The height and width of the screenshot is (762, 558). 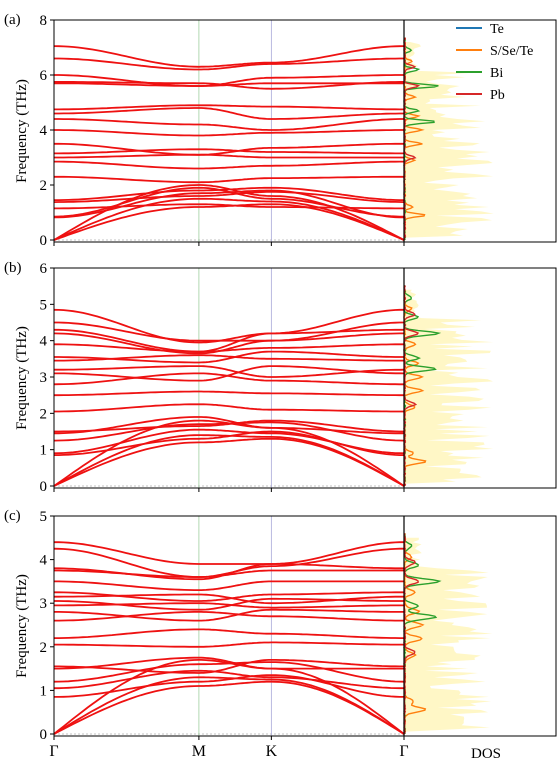 What do you see at coordinates (486, 754) in the screenshot?
I see `dos-label: DOS` at bounding box center [486, 754].